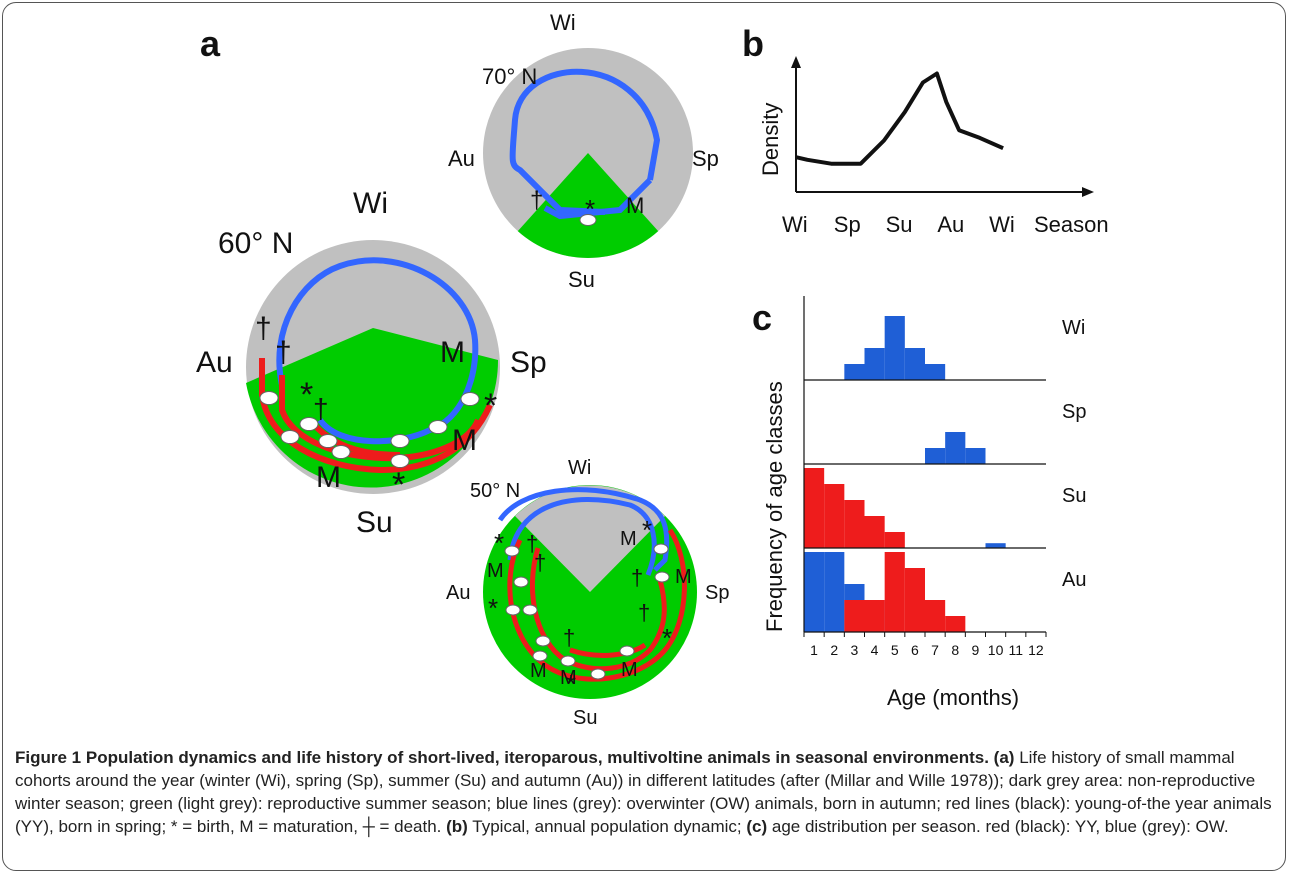  Describe the element at coordinates (955, 650) in the screenshot. I see `x-tick-label: 8` at that location.